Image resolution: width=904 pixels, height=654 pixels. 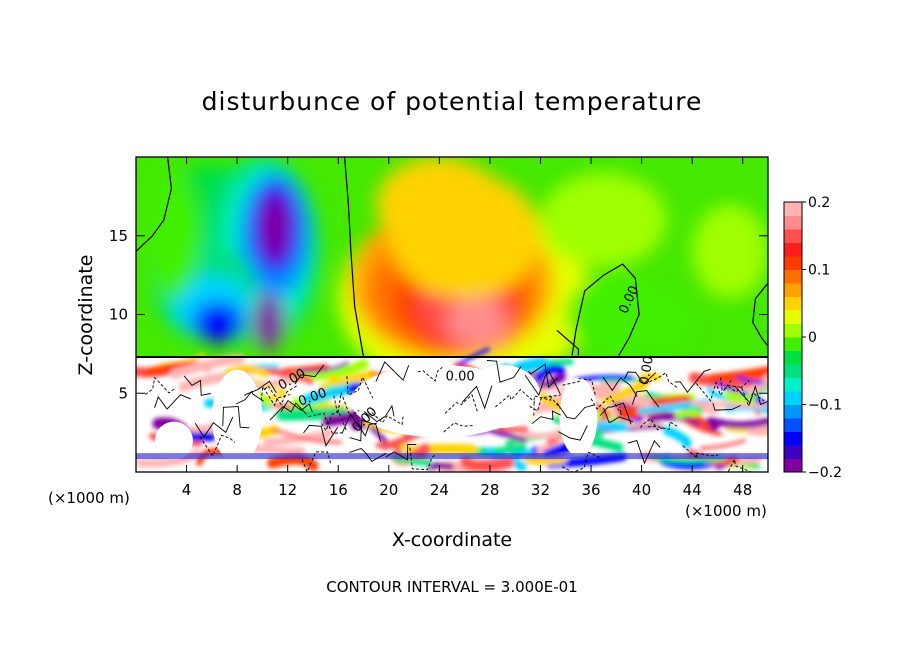 I want to click on contour-label: 0.00, so click(x=460, y=377).